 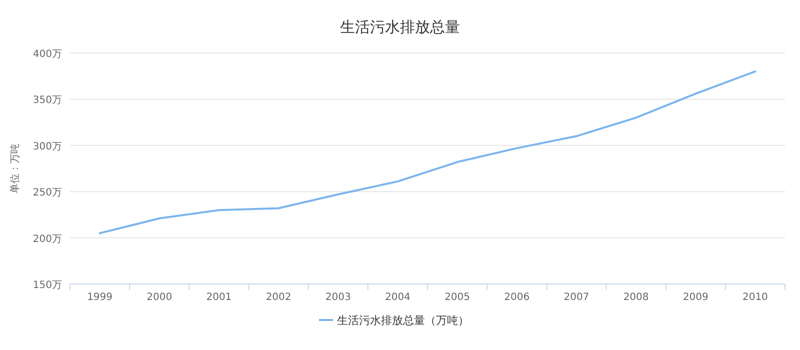 I want to click on x-tick-label: 1999, so click(x=100, y=297).